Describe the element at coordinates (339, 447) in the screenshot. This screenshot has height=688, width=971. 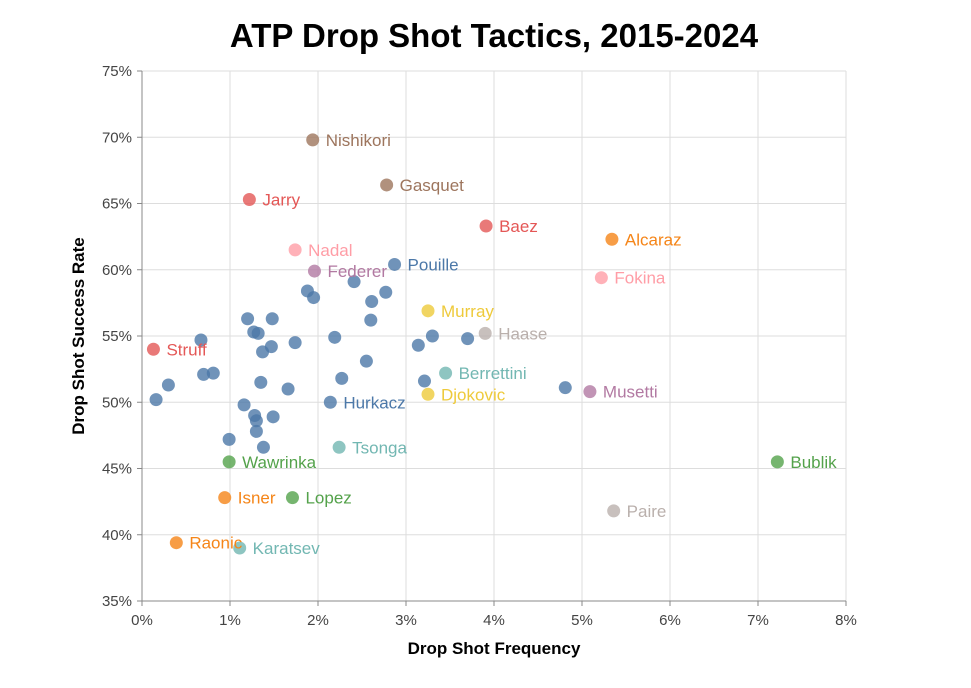
I see `data-point-tsonga` at that location.